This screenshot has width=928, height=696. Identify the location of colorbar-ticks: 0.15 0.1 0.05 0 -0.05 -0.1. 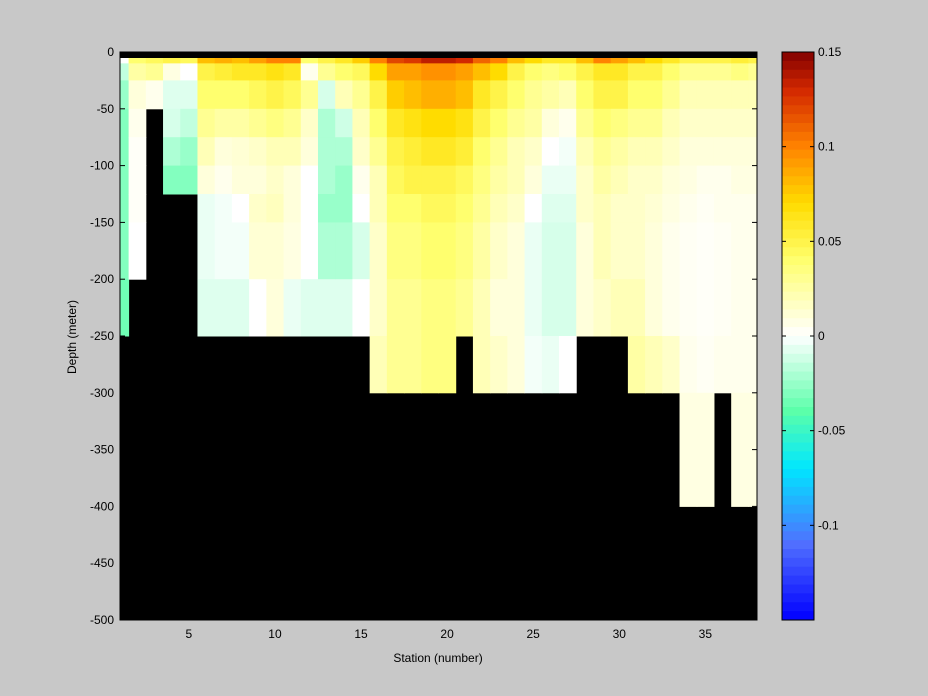
(814, 288).